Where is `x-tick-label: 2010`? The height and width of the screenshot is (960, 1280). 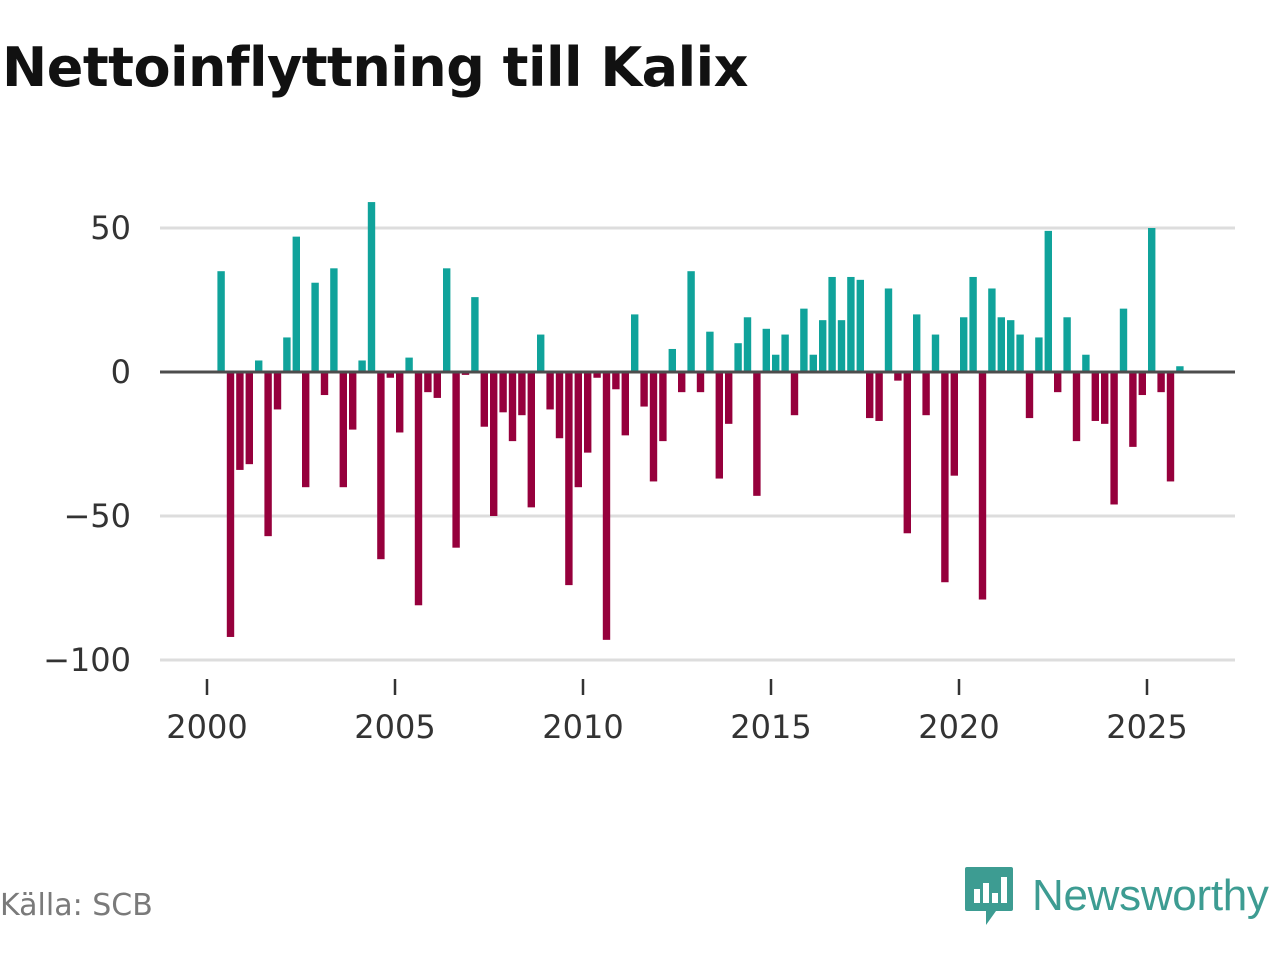 x-tick-label: 2010 is located at coordinates (582, 727).